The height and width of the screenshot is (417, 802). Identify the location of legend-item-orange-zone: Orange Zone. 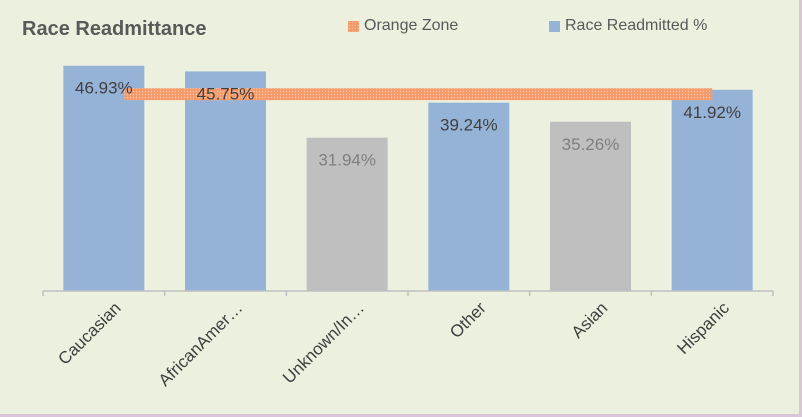
(403, 26).